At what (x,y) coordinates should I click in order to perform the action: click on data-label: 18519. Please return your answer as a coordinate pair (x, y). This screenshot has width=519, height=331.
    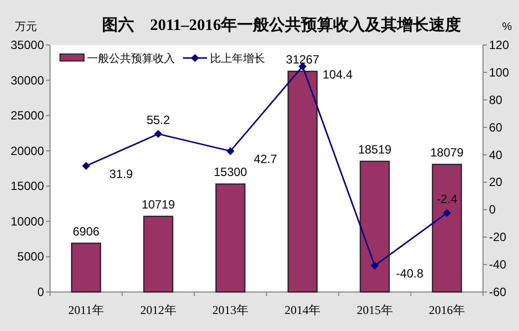
    Looking at the image, I should click on (375, 149).